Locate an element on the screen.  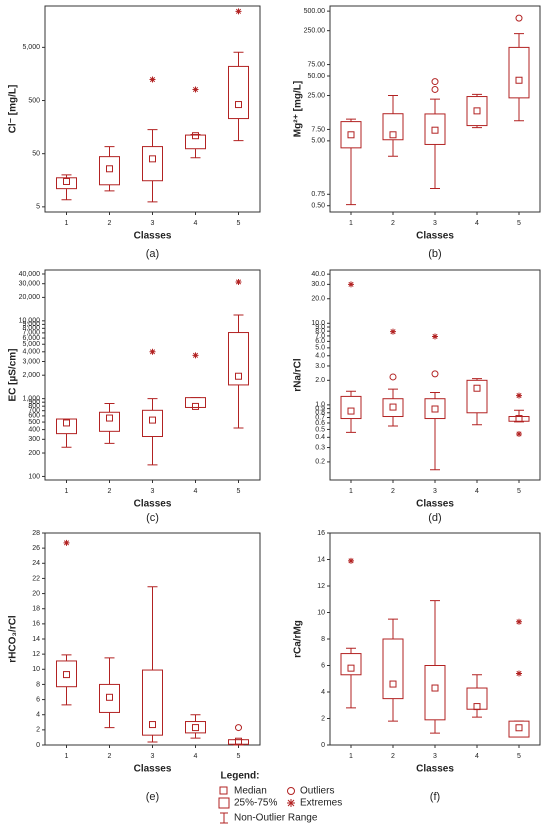
y-tick-label: 9,000 is located at coordinates (31, 324).